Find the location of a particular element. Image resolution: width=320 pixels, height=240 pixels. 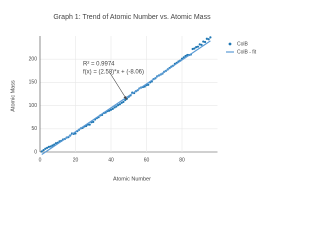

y-tick-label: 50 is located at coordinates (34, 129).